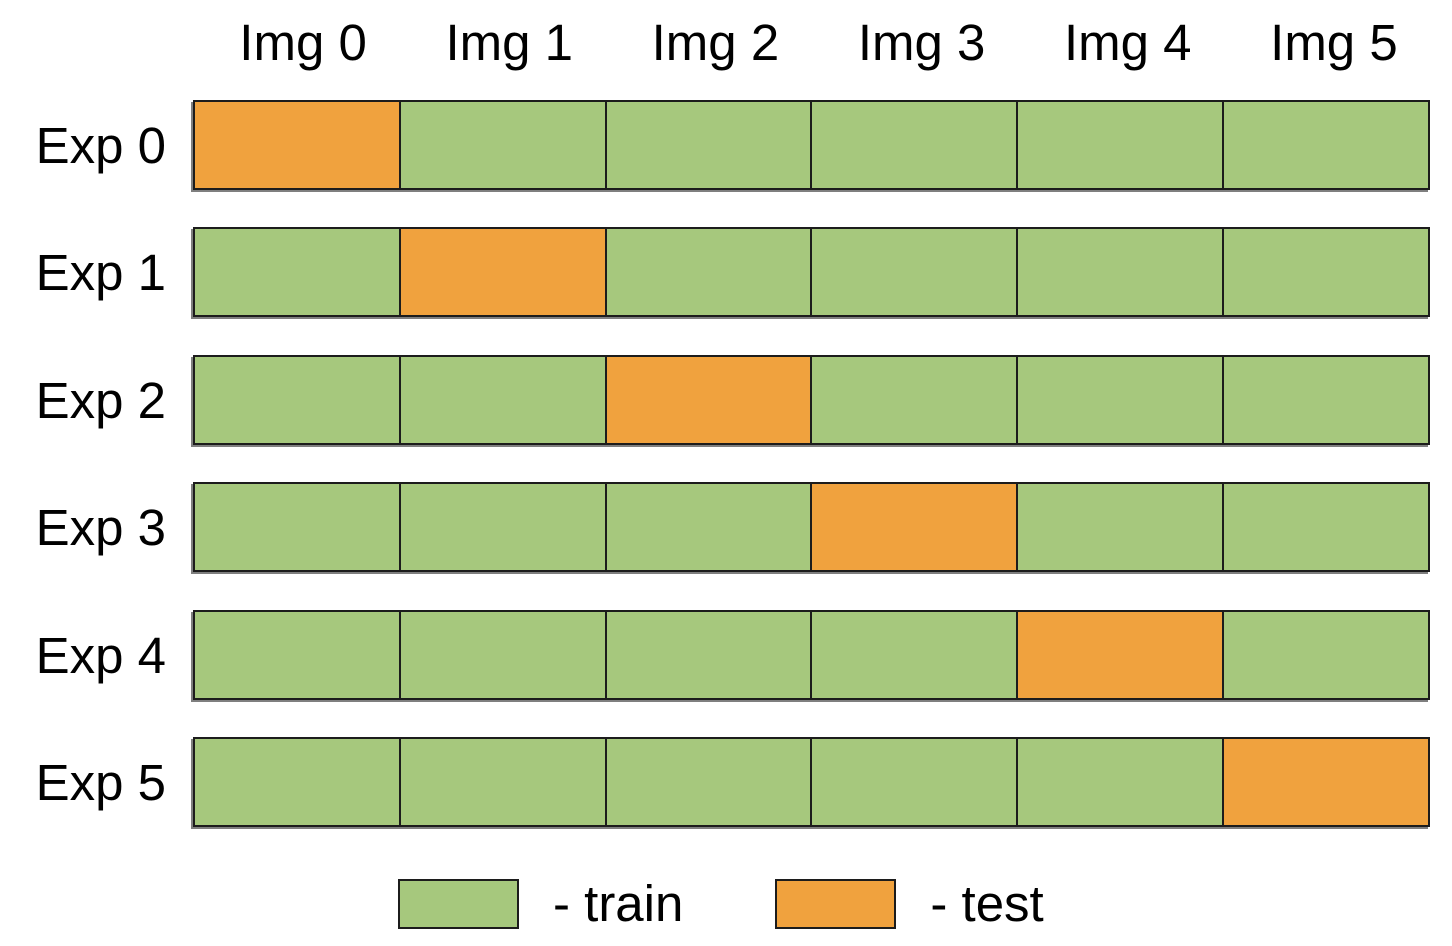  Describe the element at coordinates (100, 145) in the screenshot. I see `row-label-exp-0: Exp 0` at that location.